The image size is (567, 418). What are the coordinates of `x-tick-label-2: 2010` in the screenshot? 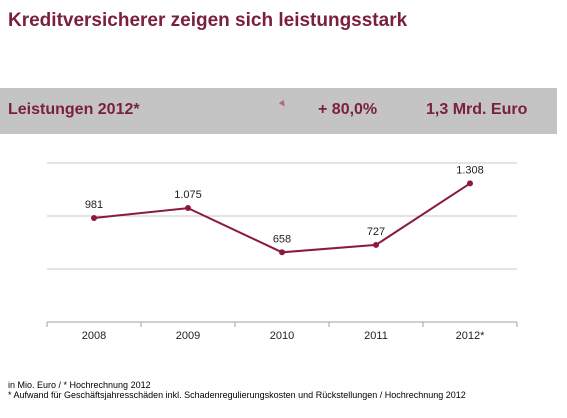 It's located at (282, 336).